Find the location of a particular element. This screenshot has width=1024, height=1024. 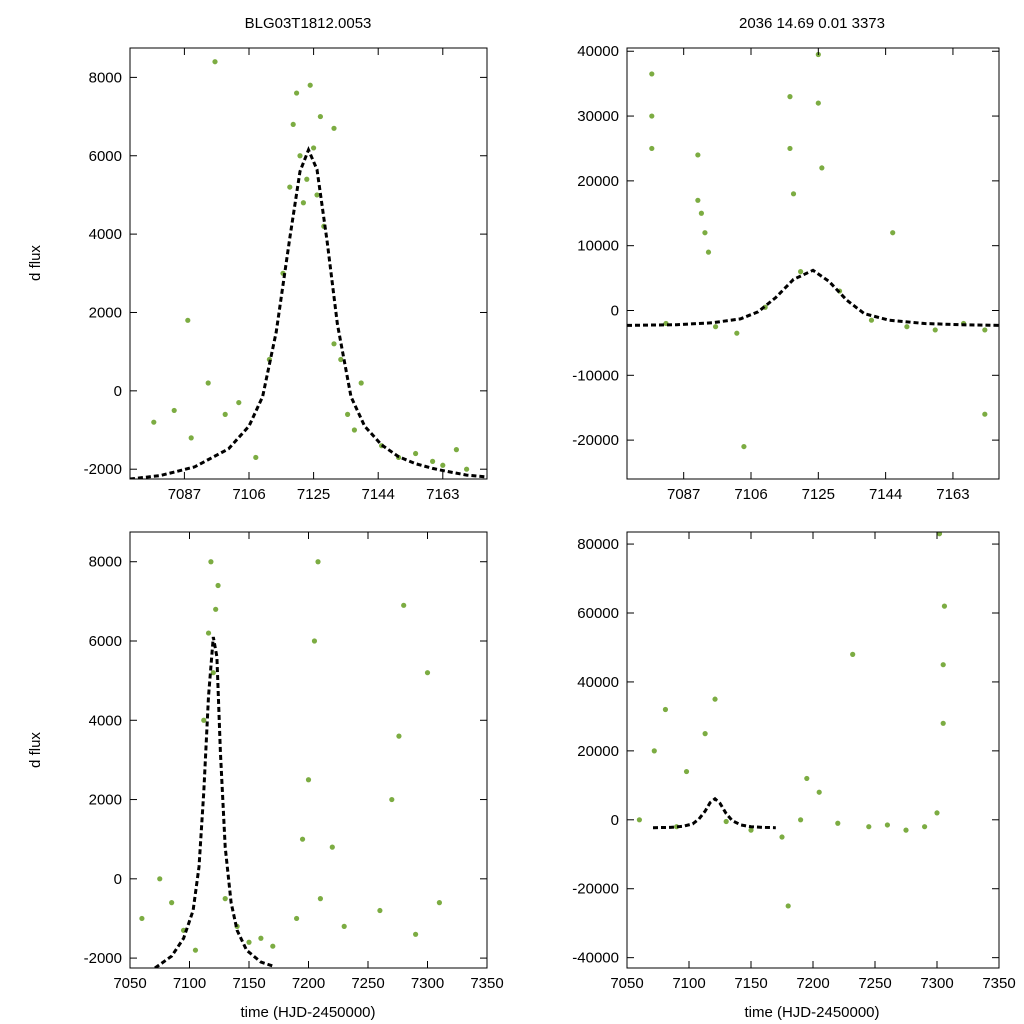

x-tick-label: 7300 is located at coordinates (936, 983).